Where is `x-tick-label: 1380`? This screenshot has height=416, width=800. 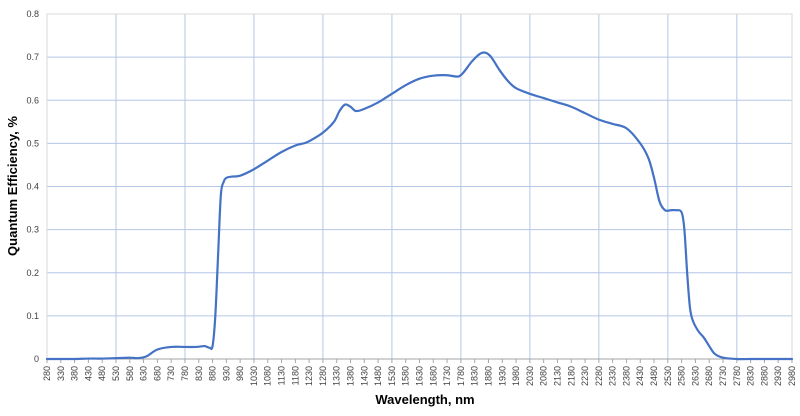 x-tick-label: 1380 is located at coordinates (351, 376).